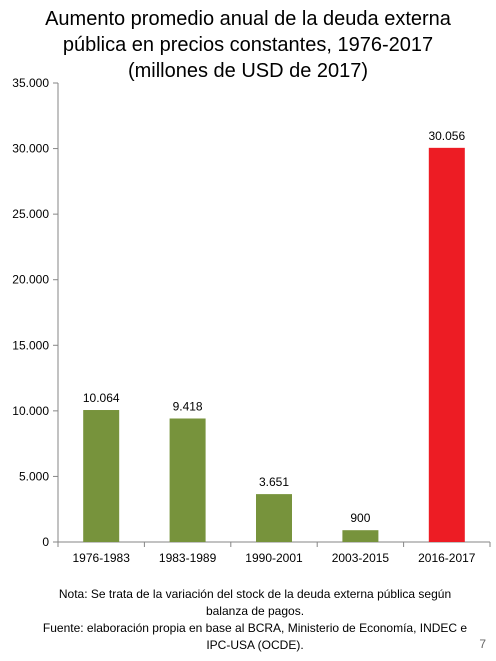 The image size is (496, 661). Describe the element at coordinates (248, 71) in the screenshot. I see `title-line-3: (millones de USD de 2017)` at that location.